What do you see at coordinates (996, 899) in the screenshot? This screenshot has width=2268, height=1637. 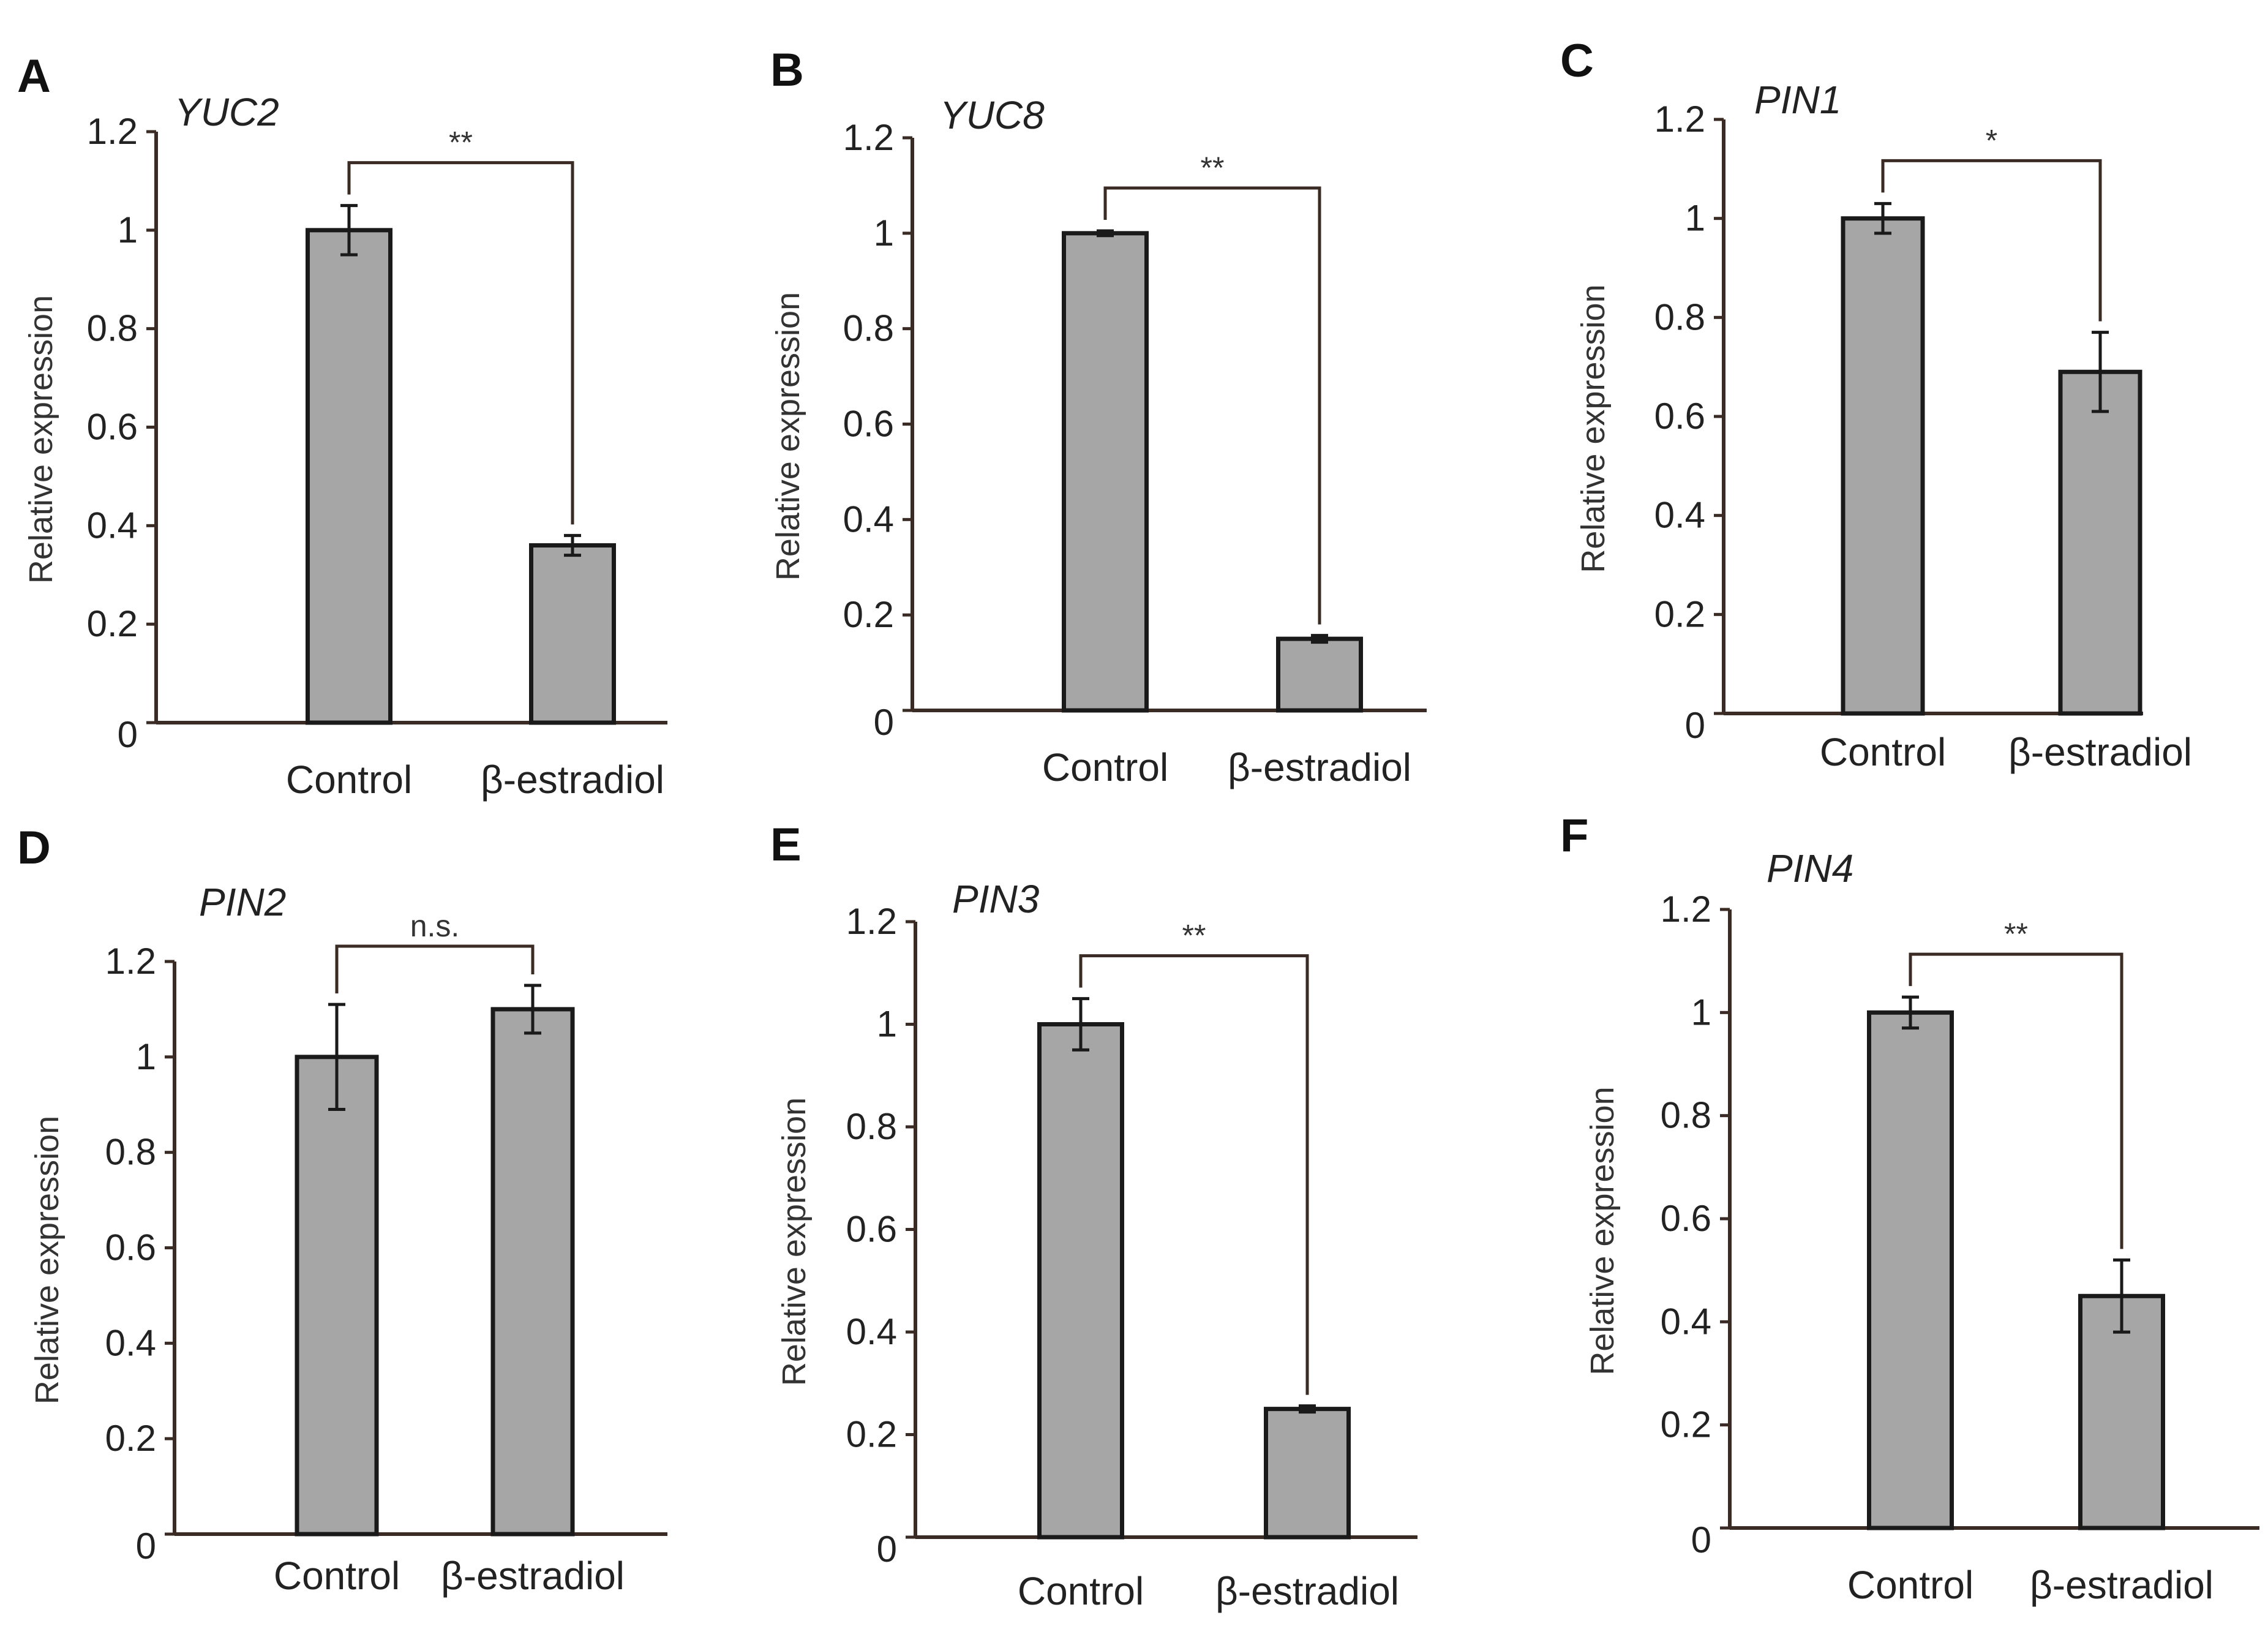 I see `gene-title: PIN3` at bounding box center [996, 899].